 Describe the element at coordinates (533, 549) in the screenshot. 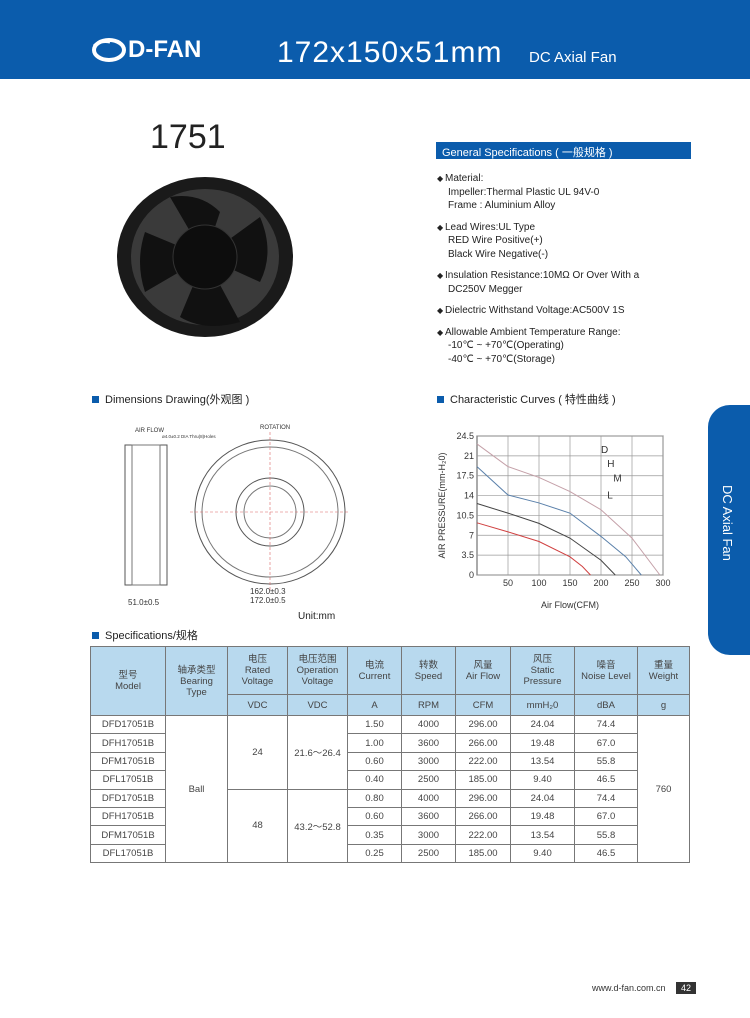

I see `curve-L` at that location.